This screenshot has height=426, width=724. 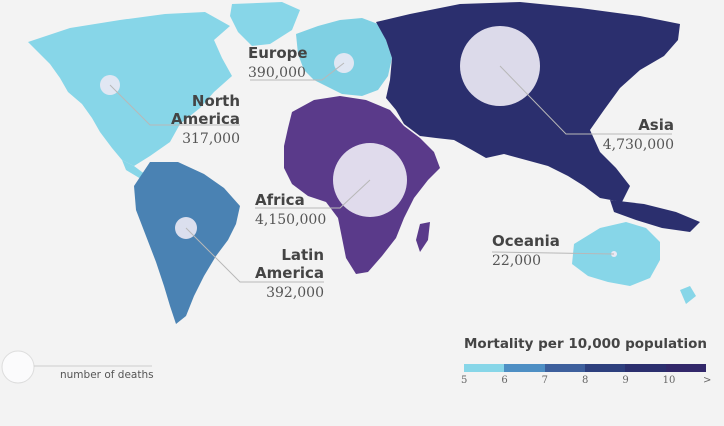 What do you see at coordinates (553, 253) in the screenshot?
I see `oceania-leader-line` at bounding box center [553, 253].